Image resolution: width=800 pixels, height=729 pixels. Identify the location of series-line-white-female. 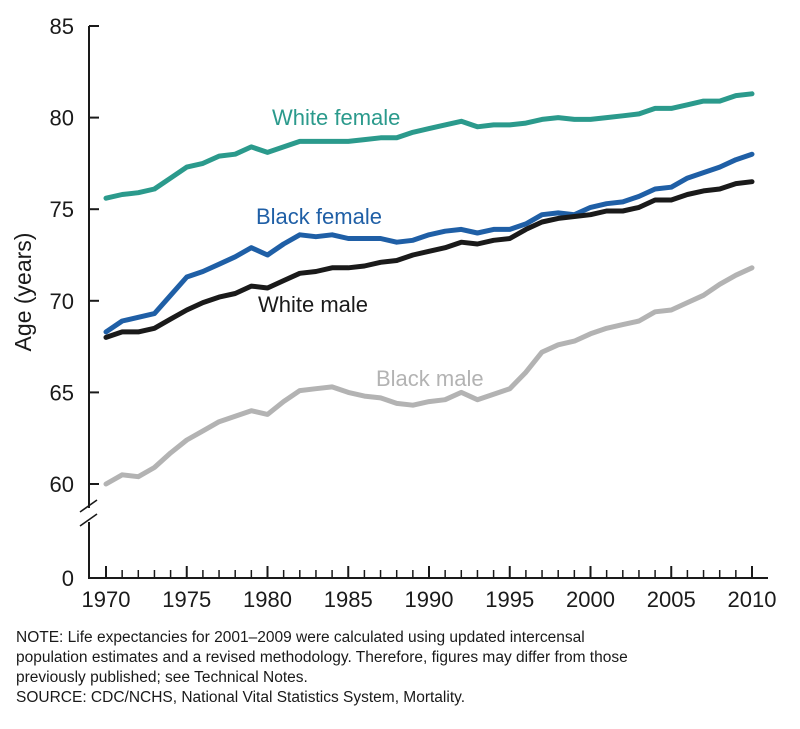
(429, 146).